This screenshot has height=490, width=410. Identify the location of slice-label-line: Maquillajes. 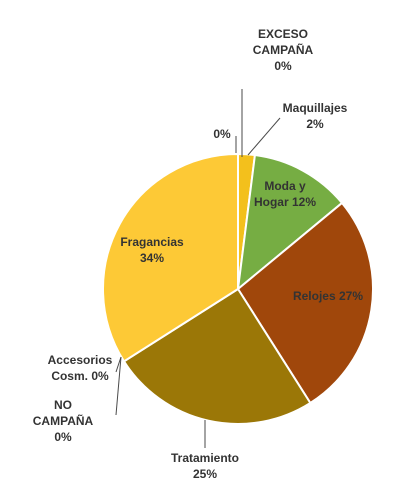
(315, 108).